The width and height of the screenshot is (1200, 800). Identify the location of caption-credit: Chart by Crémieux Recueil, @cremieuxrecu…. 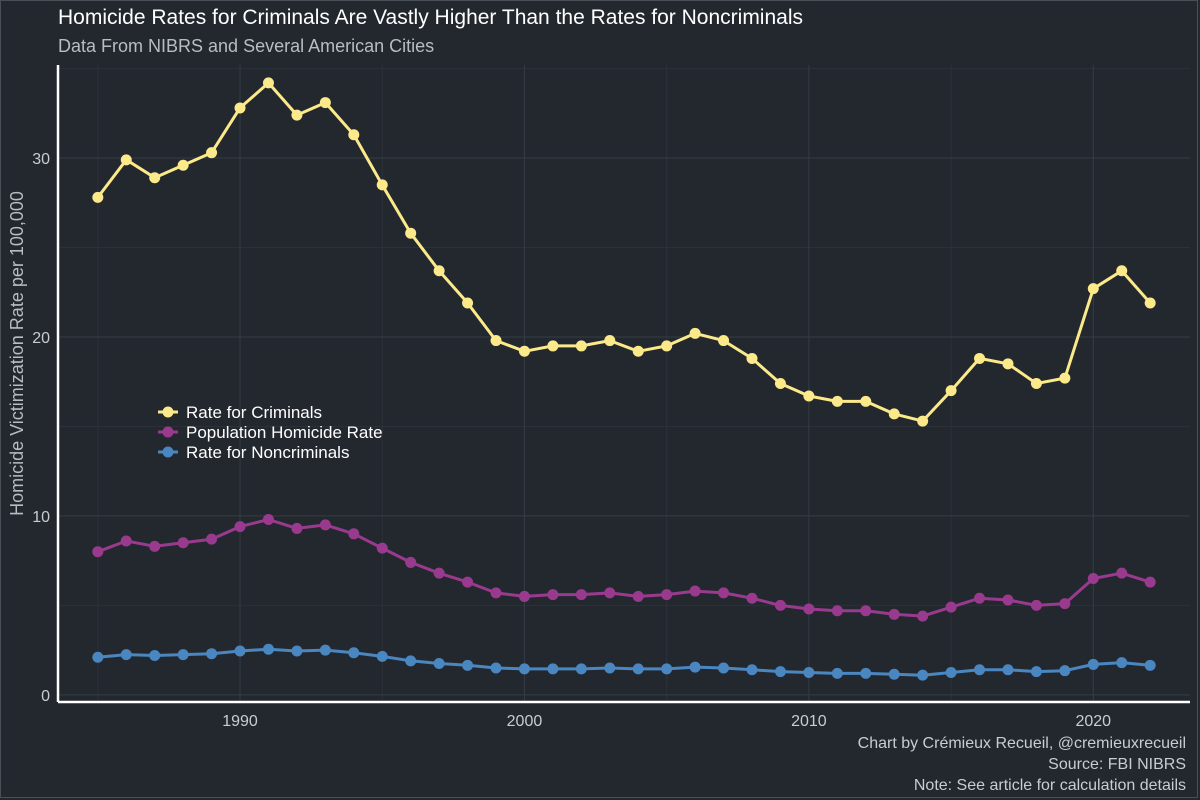
(1021, 743).